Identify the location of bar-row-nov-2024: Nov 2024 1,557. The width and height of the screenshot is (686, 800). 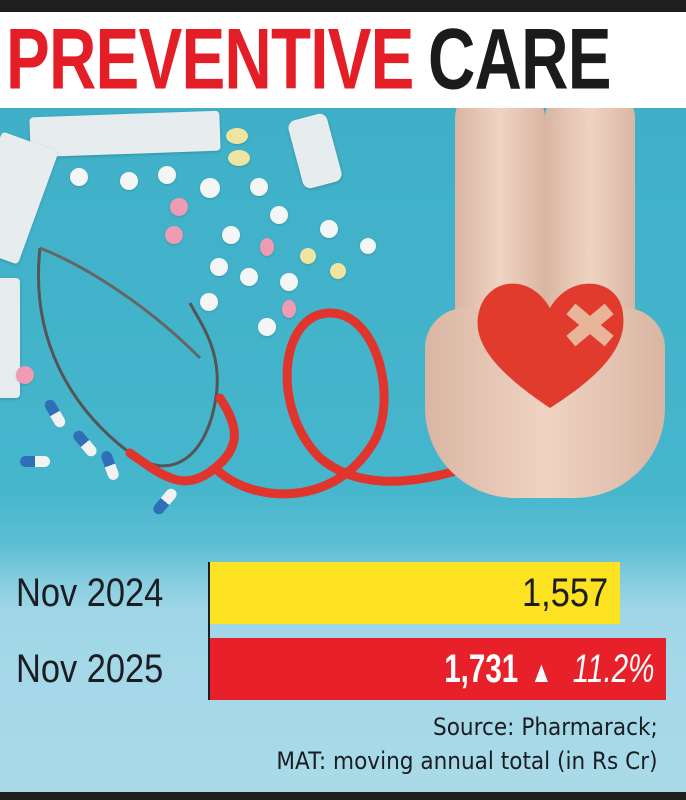
(343, 593).